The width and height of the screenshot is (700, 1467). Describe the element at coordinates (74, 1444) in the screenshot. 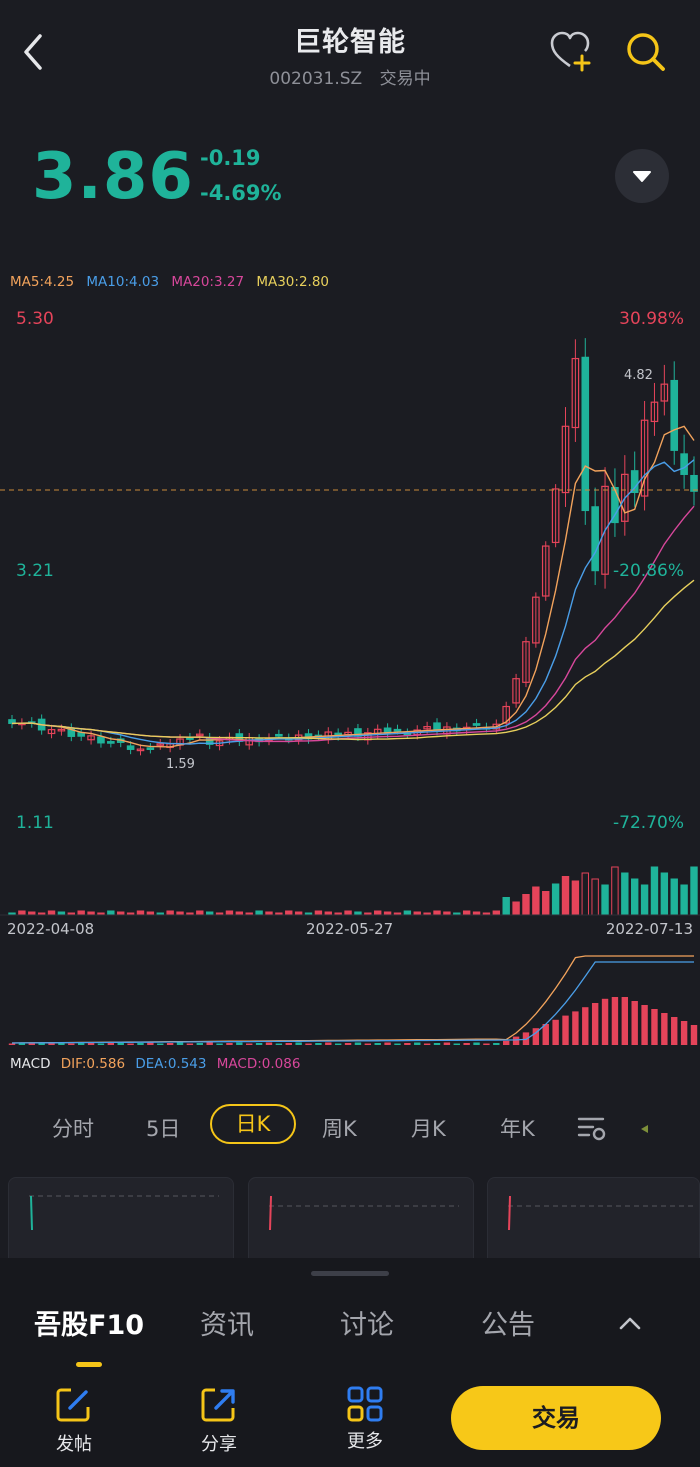

I see `post-label: 发帖` at that location.